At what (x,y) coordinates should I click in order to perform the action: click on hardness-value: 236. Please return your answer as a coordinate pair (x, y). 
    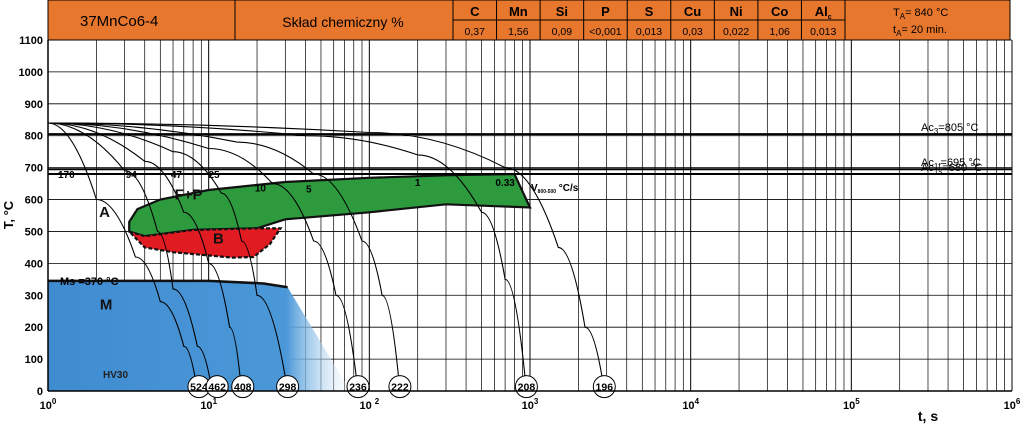
    Looking at the image, I should click on (358, 388).